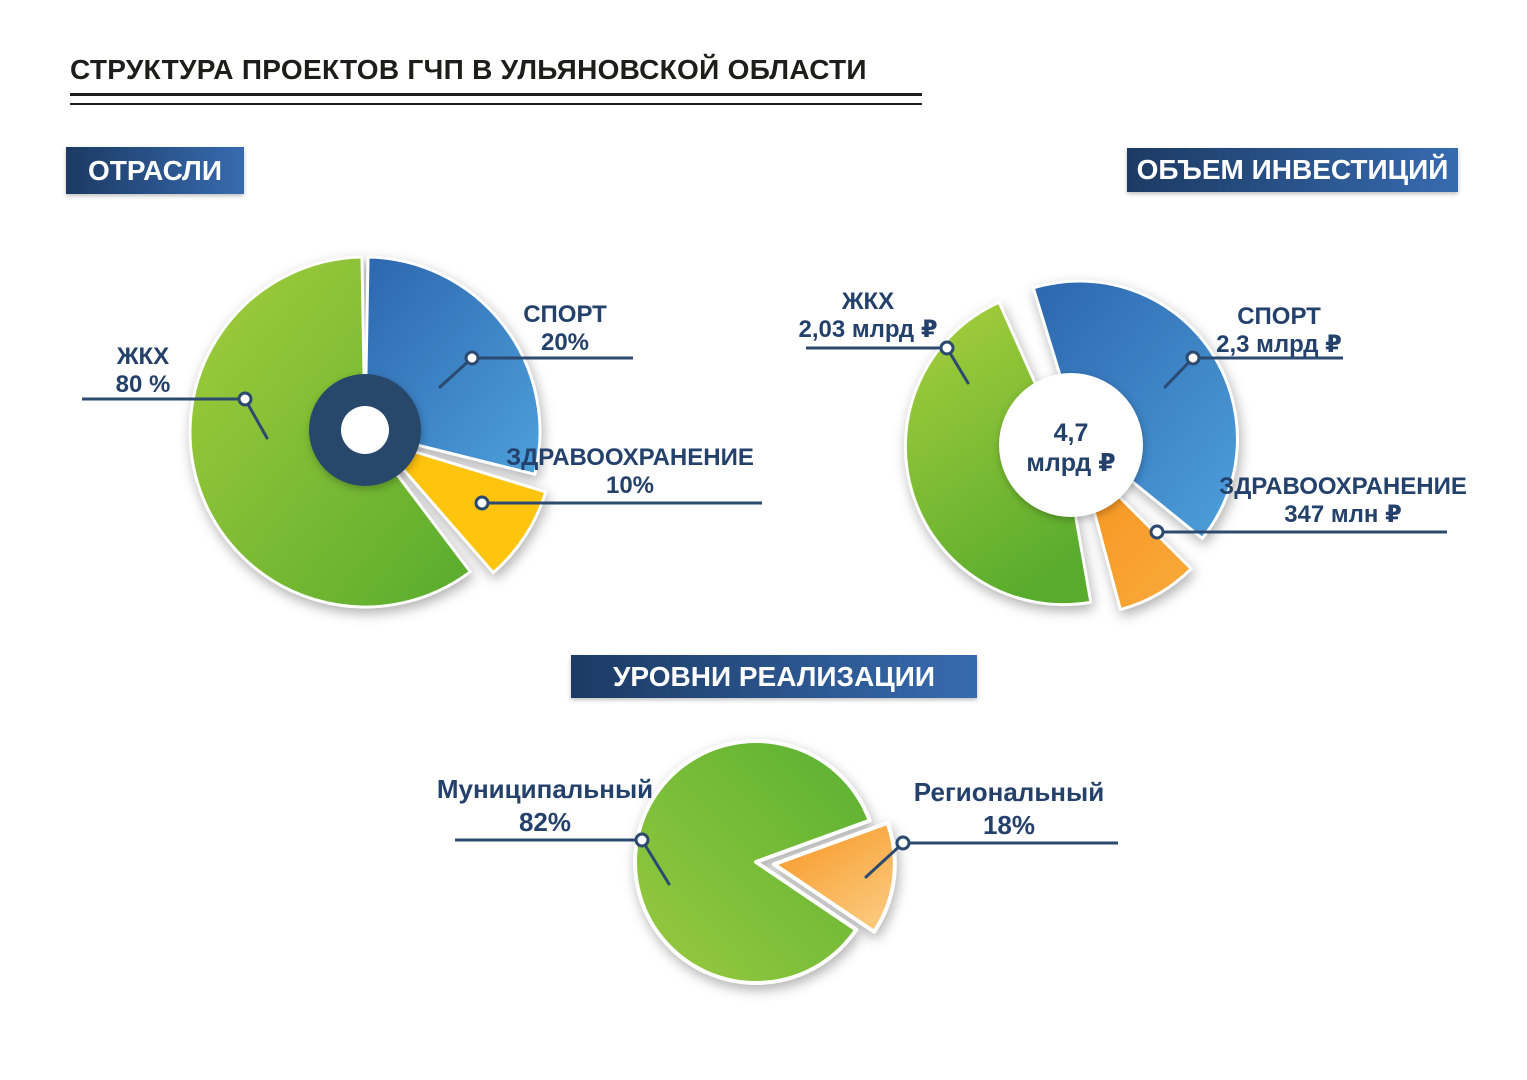 This screenshot has height=1080, width=1527. Describe the element at coordinates (630, 485) in the screenshot. I see `label-value: 10%` at that location.